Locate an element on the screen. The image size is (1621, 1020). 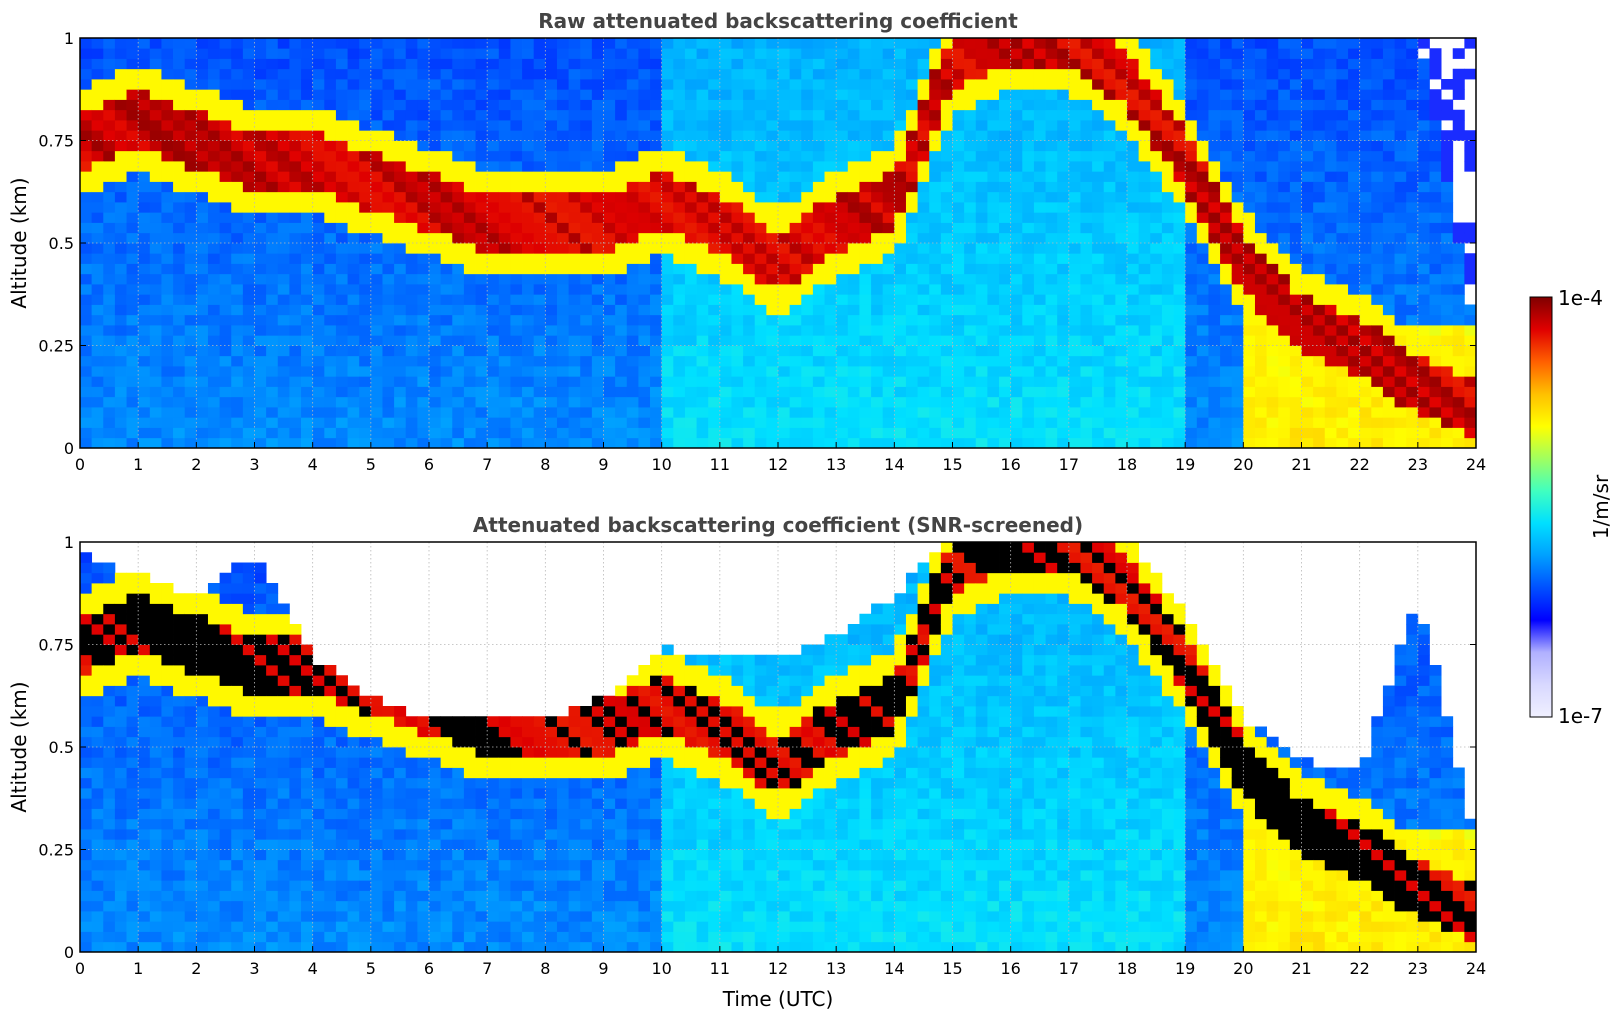
x-tick-label: 0 is located at coordinates (80, 464).